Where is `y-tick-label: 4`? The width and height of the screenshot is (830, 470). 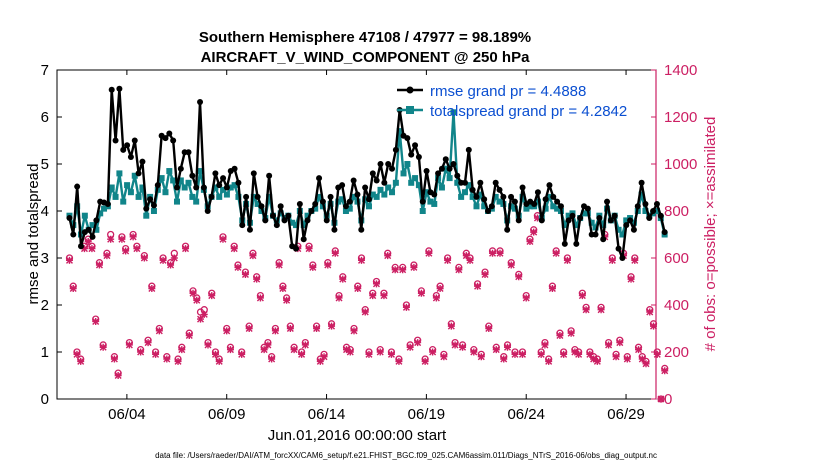
y-tick-label: 4 is located at coordinates (45, 211).